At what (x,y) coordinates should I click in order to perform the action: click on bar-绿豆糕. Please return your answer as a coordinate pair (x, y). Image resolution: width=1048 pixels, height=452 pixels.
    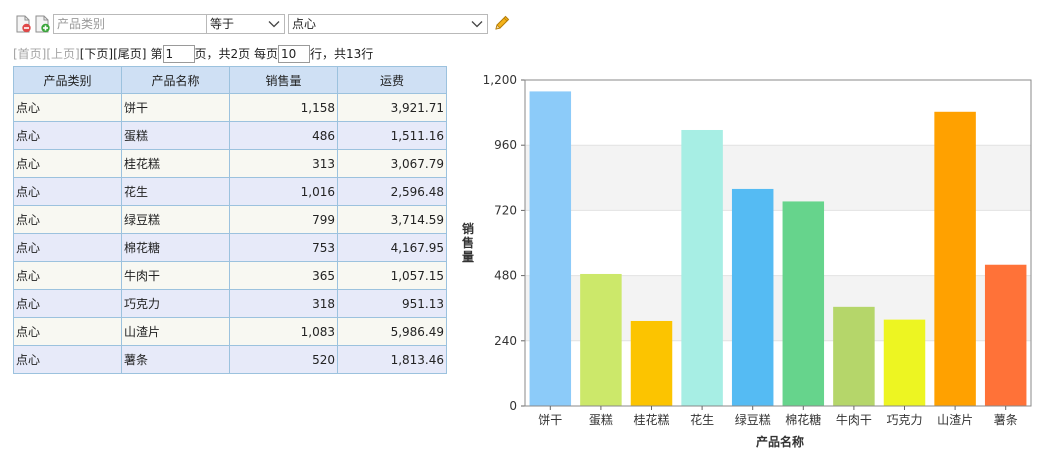
    Looking at the image, I should click on (752, 297).